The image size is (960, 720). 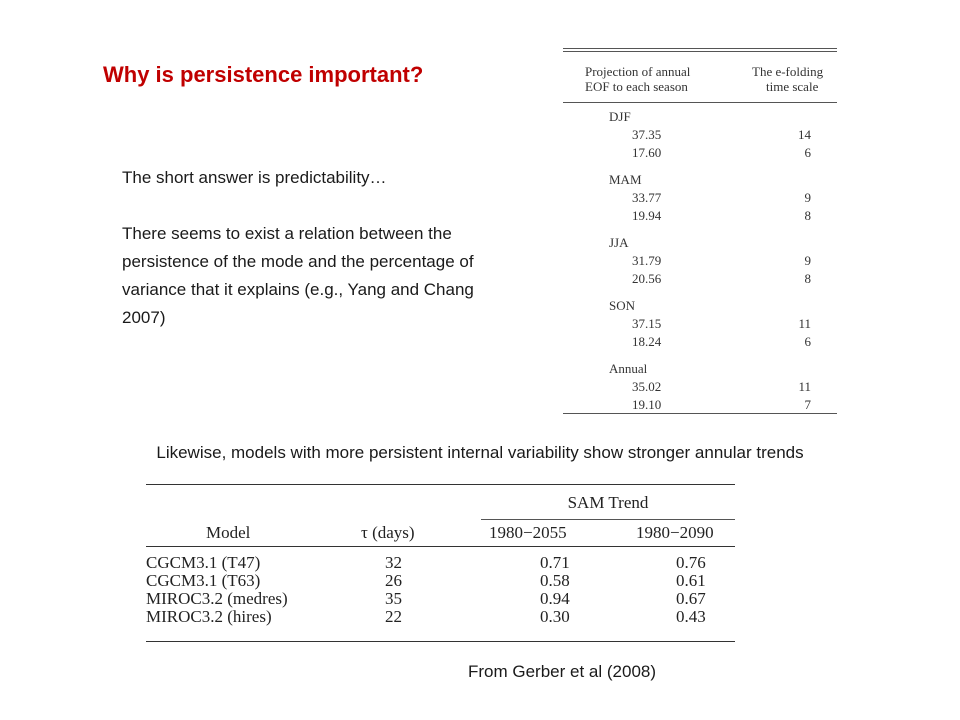 I want to click on season-label: JJA, so click(x=619, y=242).